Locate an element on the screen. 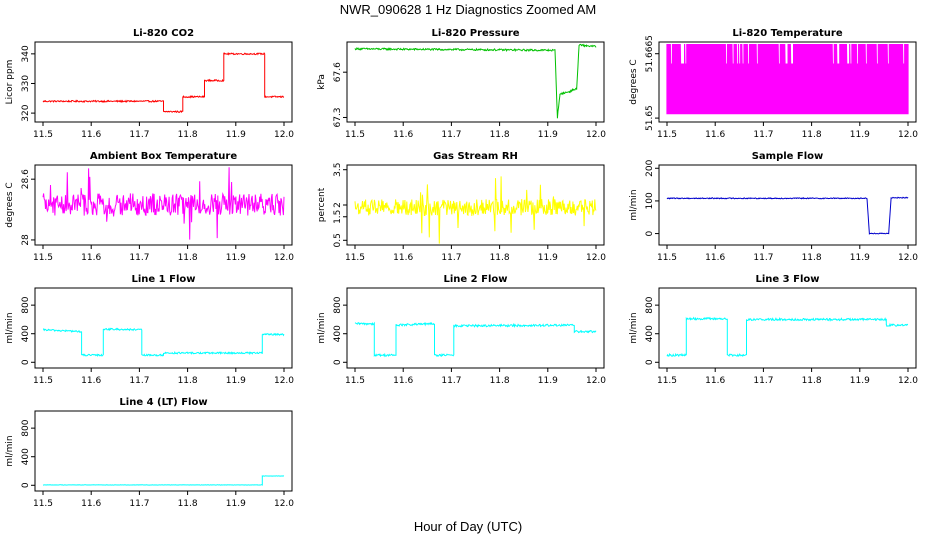  y-tick-label: 2 is located at coordinates (338, 205).